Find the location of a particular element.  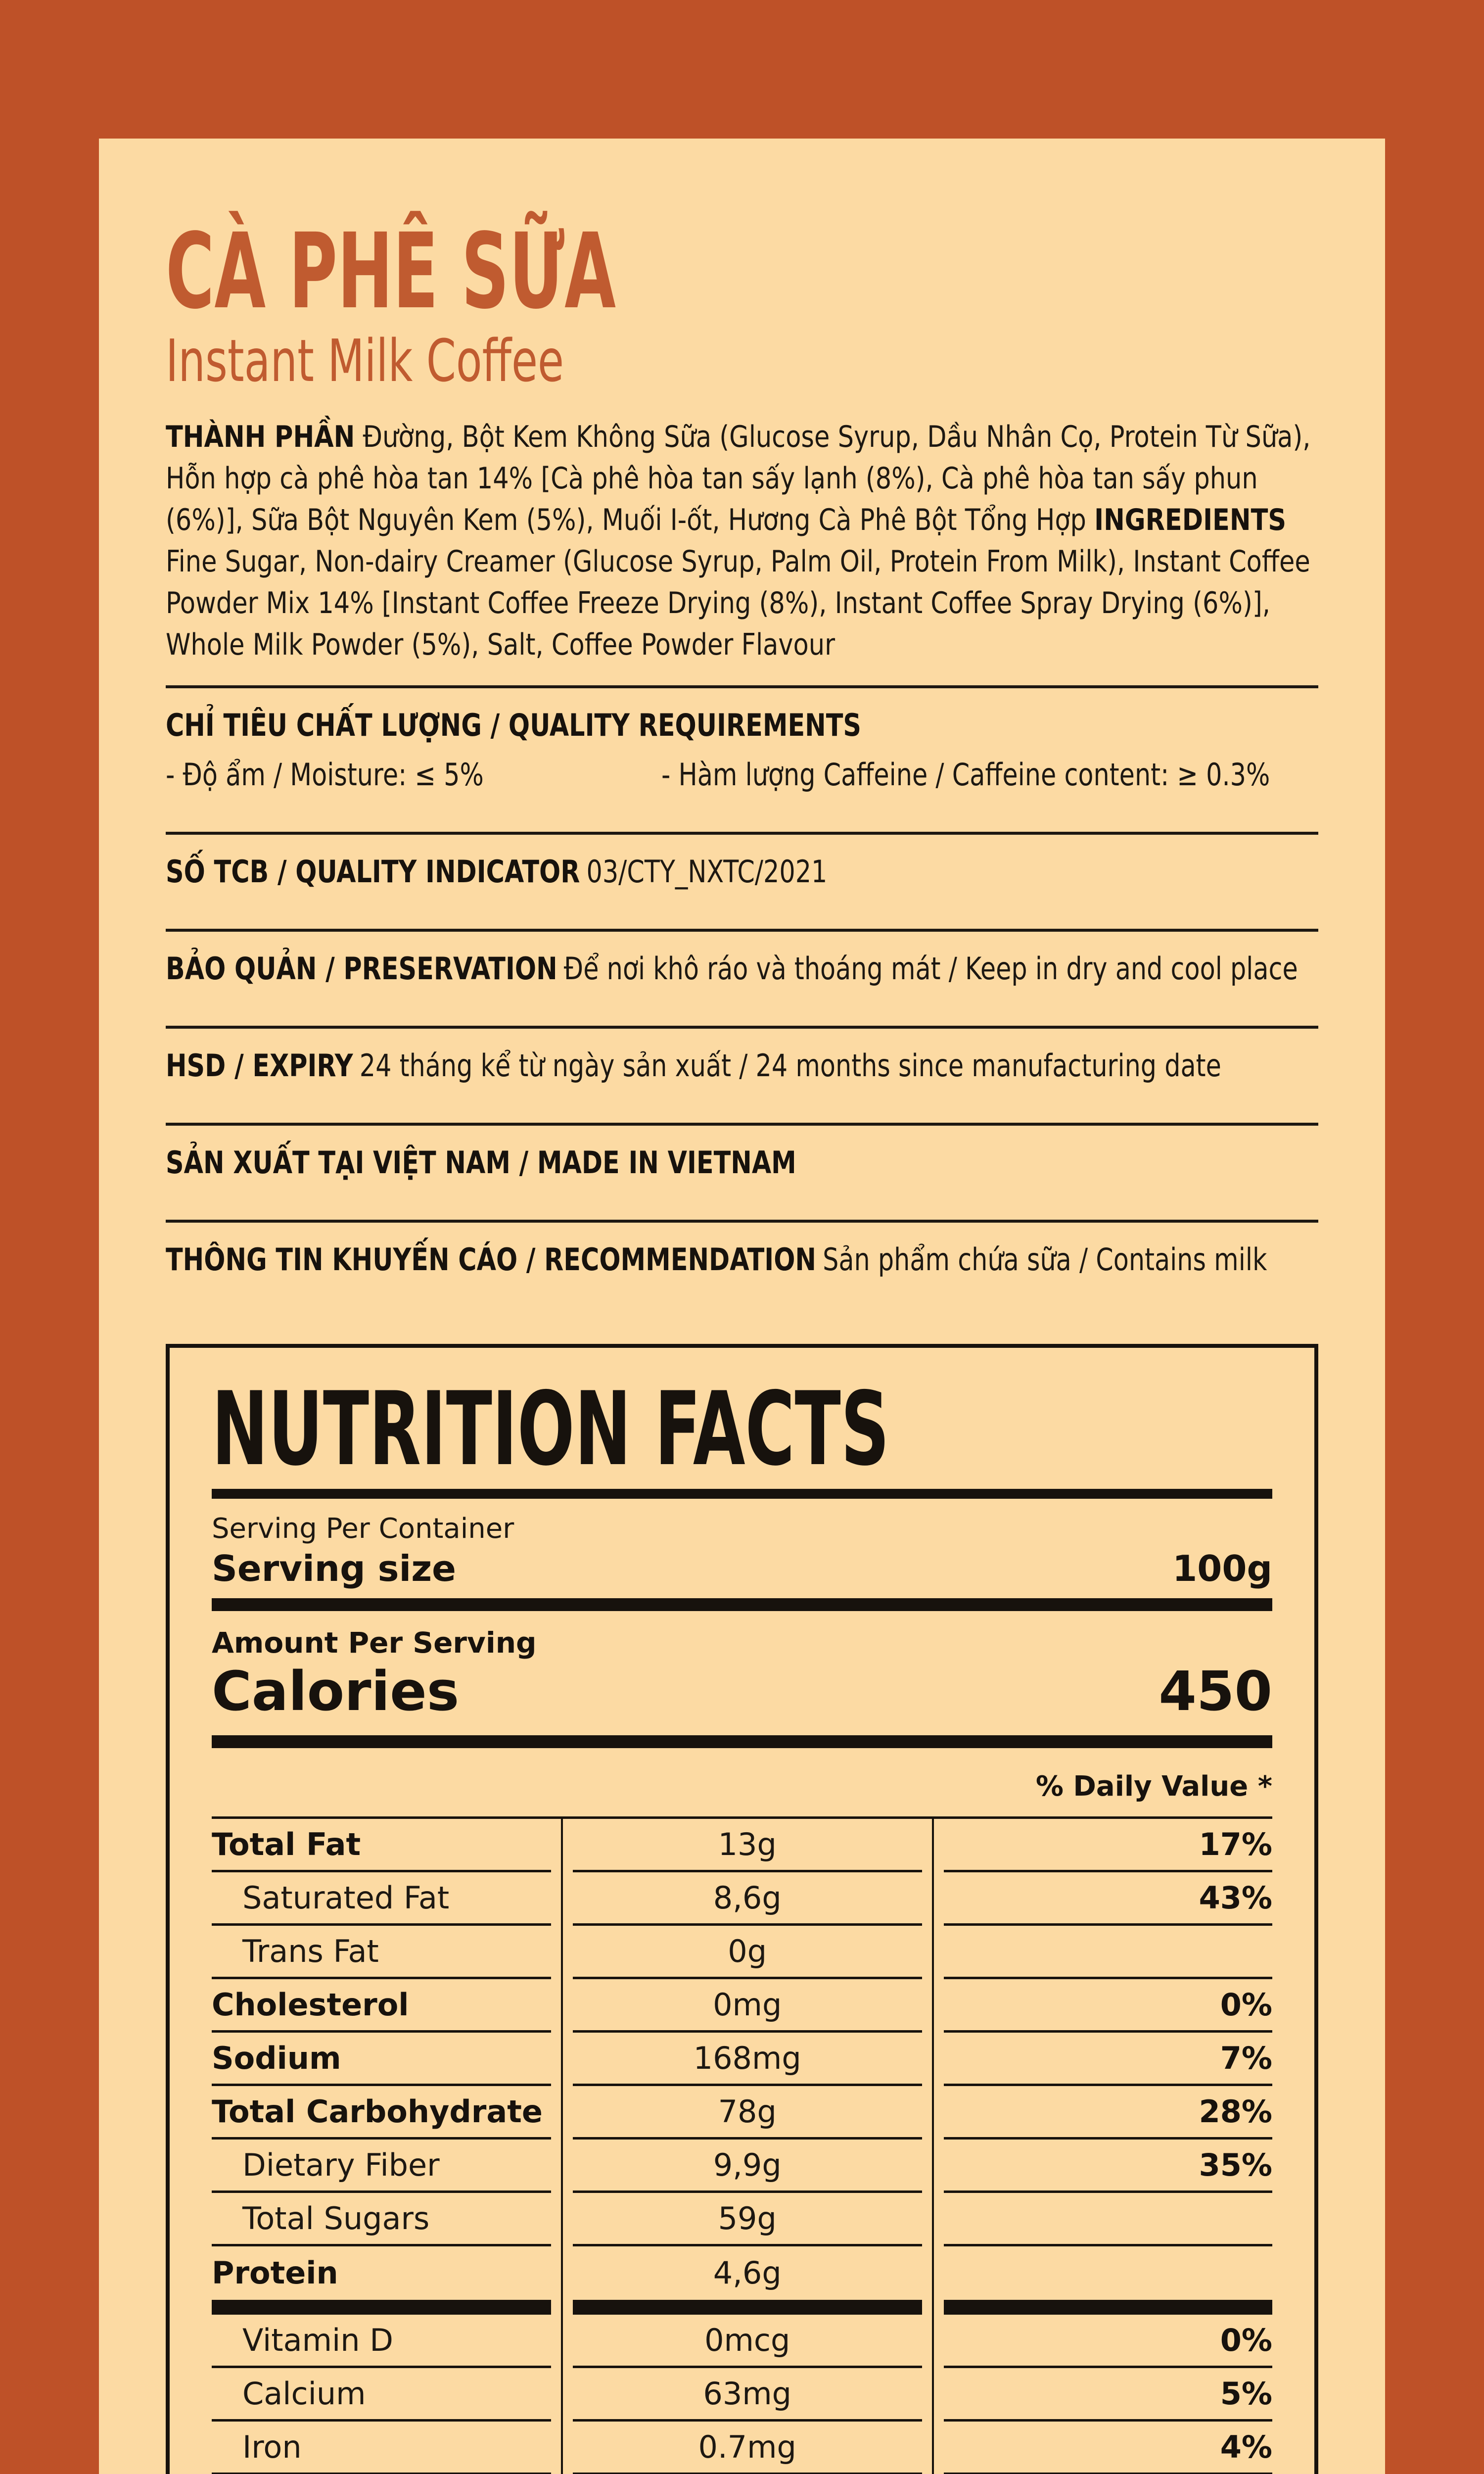

table-row: Sodium 168mg 7% is located at coordinates (742, 2059).